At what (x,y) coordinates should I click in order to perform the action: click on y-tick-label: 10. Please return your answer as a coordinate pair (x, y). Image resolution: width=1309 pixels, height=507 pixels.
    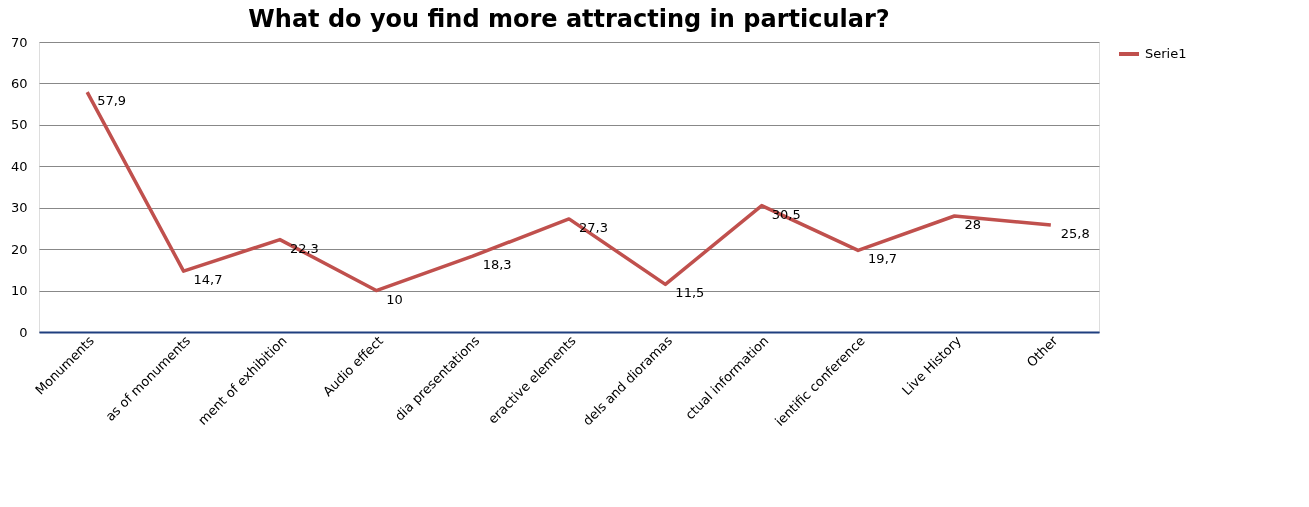
    Looking at the image, I should click on (19, 291).